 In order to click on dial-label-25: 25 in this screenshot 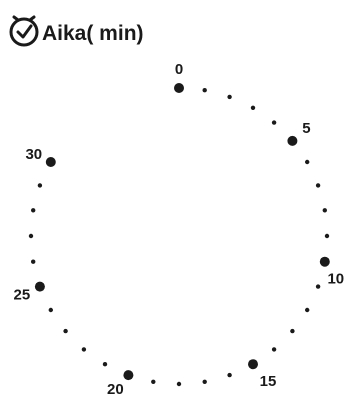, I will do `click(22, 295)`.